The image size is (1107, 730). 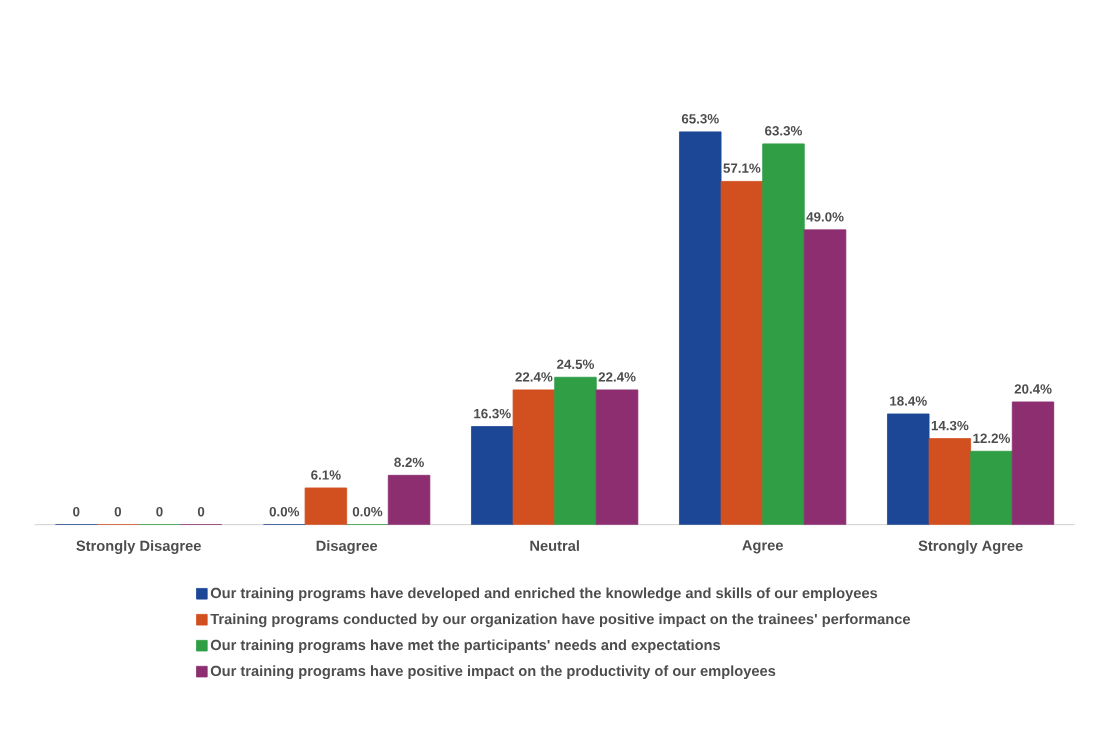 I want to click on data-label: 20.4%, so click(x=1033, y=389).